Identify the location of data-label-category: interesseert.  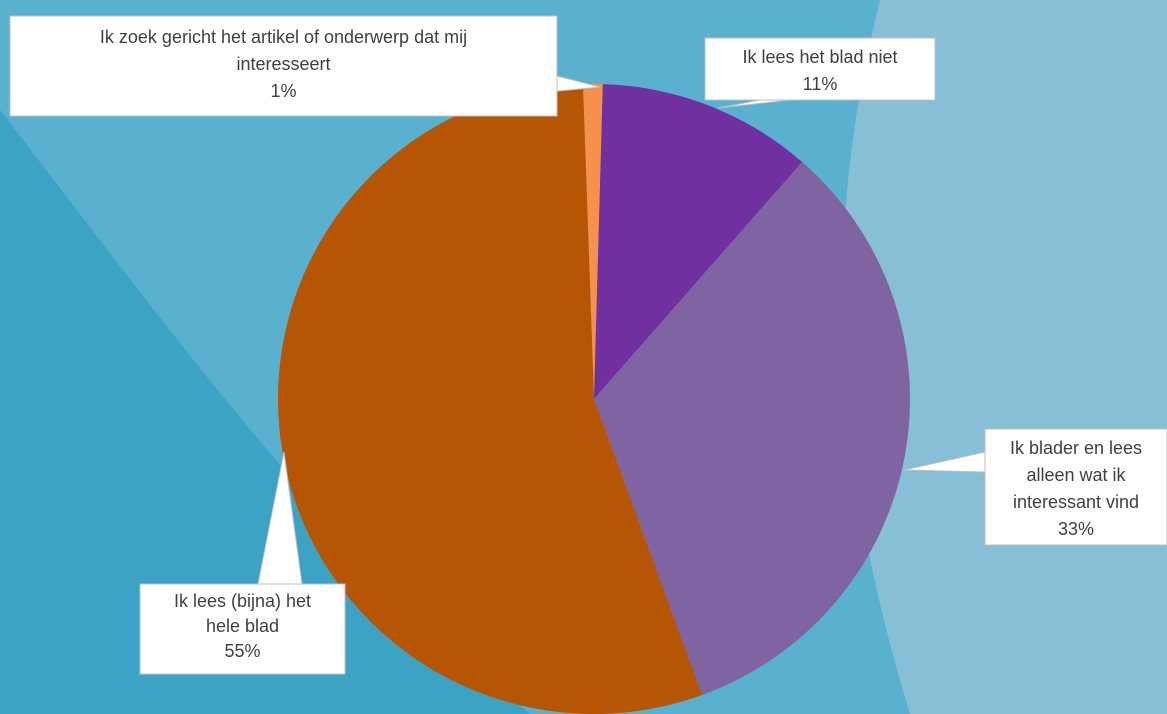
(283, 64).